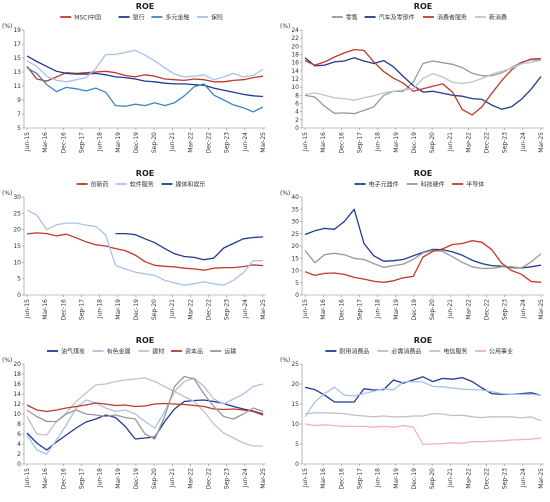 Image resolution: width=550 pixels, height=502 pixels. Describe the element at coordinates (142, 185) in the screenshot. I see `legend-label: 软件服务` at that location.